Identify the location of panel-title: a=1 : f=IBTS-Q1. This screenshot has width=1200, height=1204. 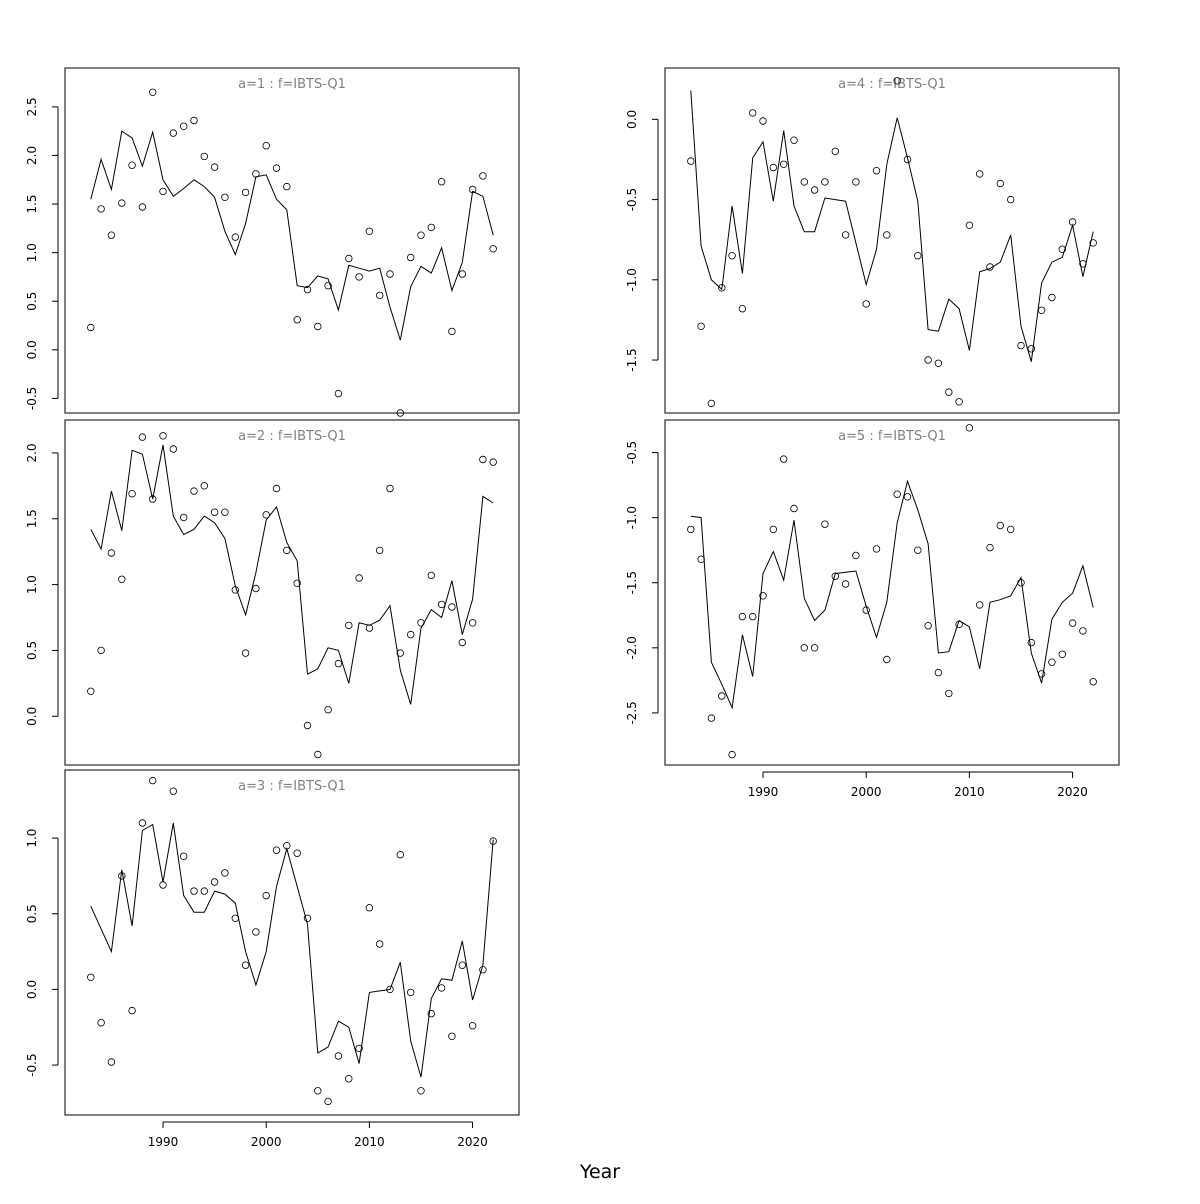
(292, 84).